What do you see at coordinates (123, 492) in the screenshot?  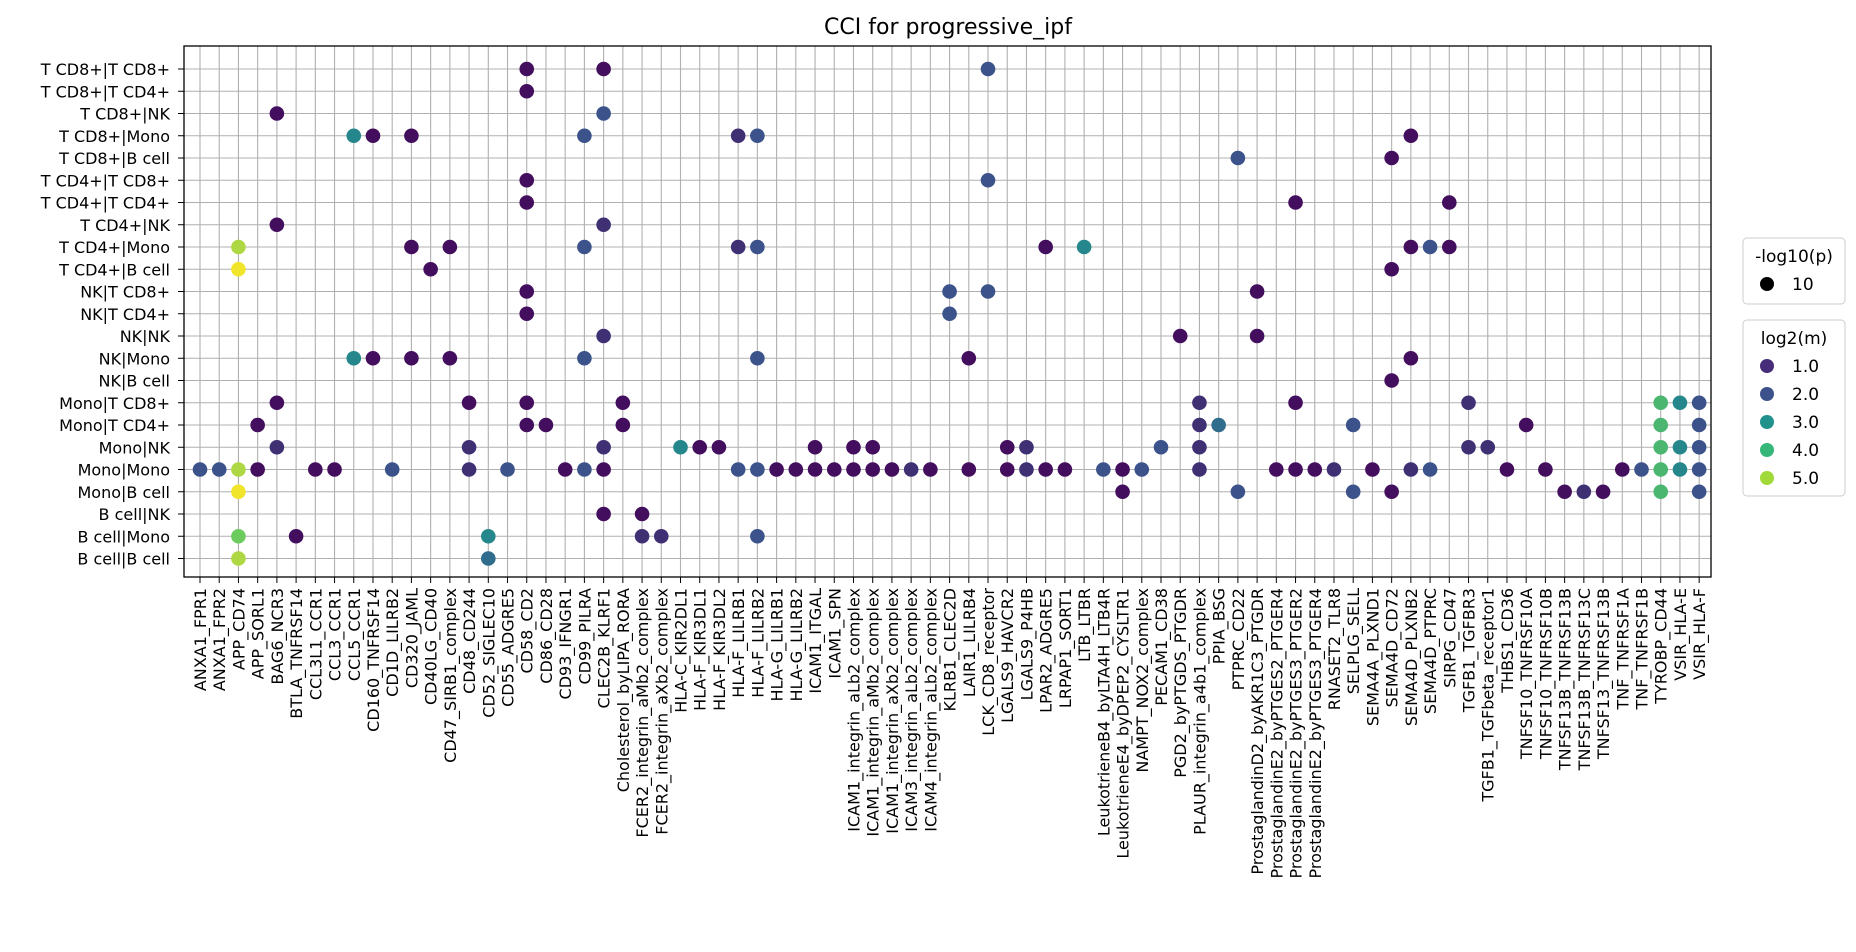 I see `y-tick-label: Mono|B cell` at bounding box center [123, 492].